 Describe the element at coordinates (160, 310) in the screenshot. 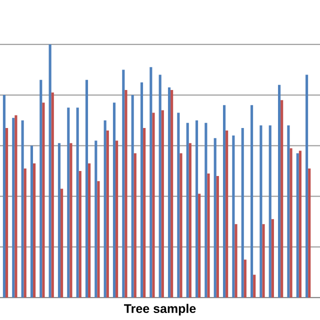

I see `x-axis-title: Tree sample` at that location.